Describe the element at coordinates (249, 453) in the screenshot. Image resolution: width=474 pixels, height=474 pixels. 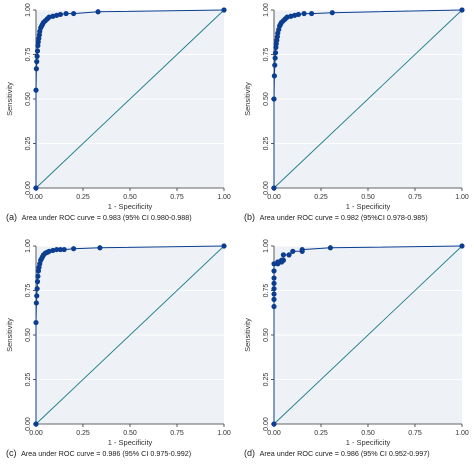
I see `panel-tag-d: (d)` at that location.